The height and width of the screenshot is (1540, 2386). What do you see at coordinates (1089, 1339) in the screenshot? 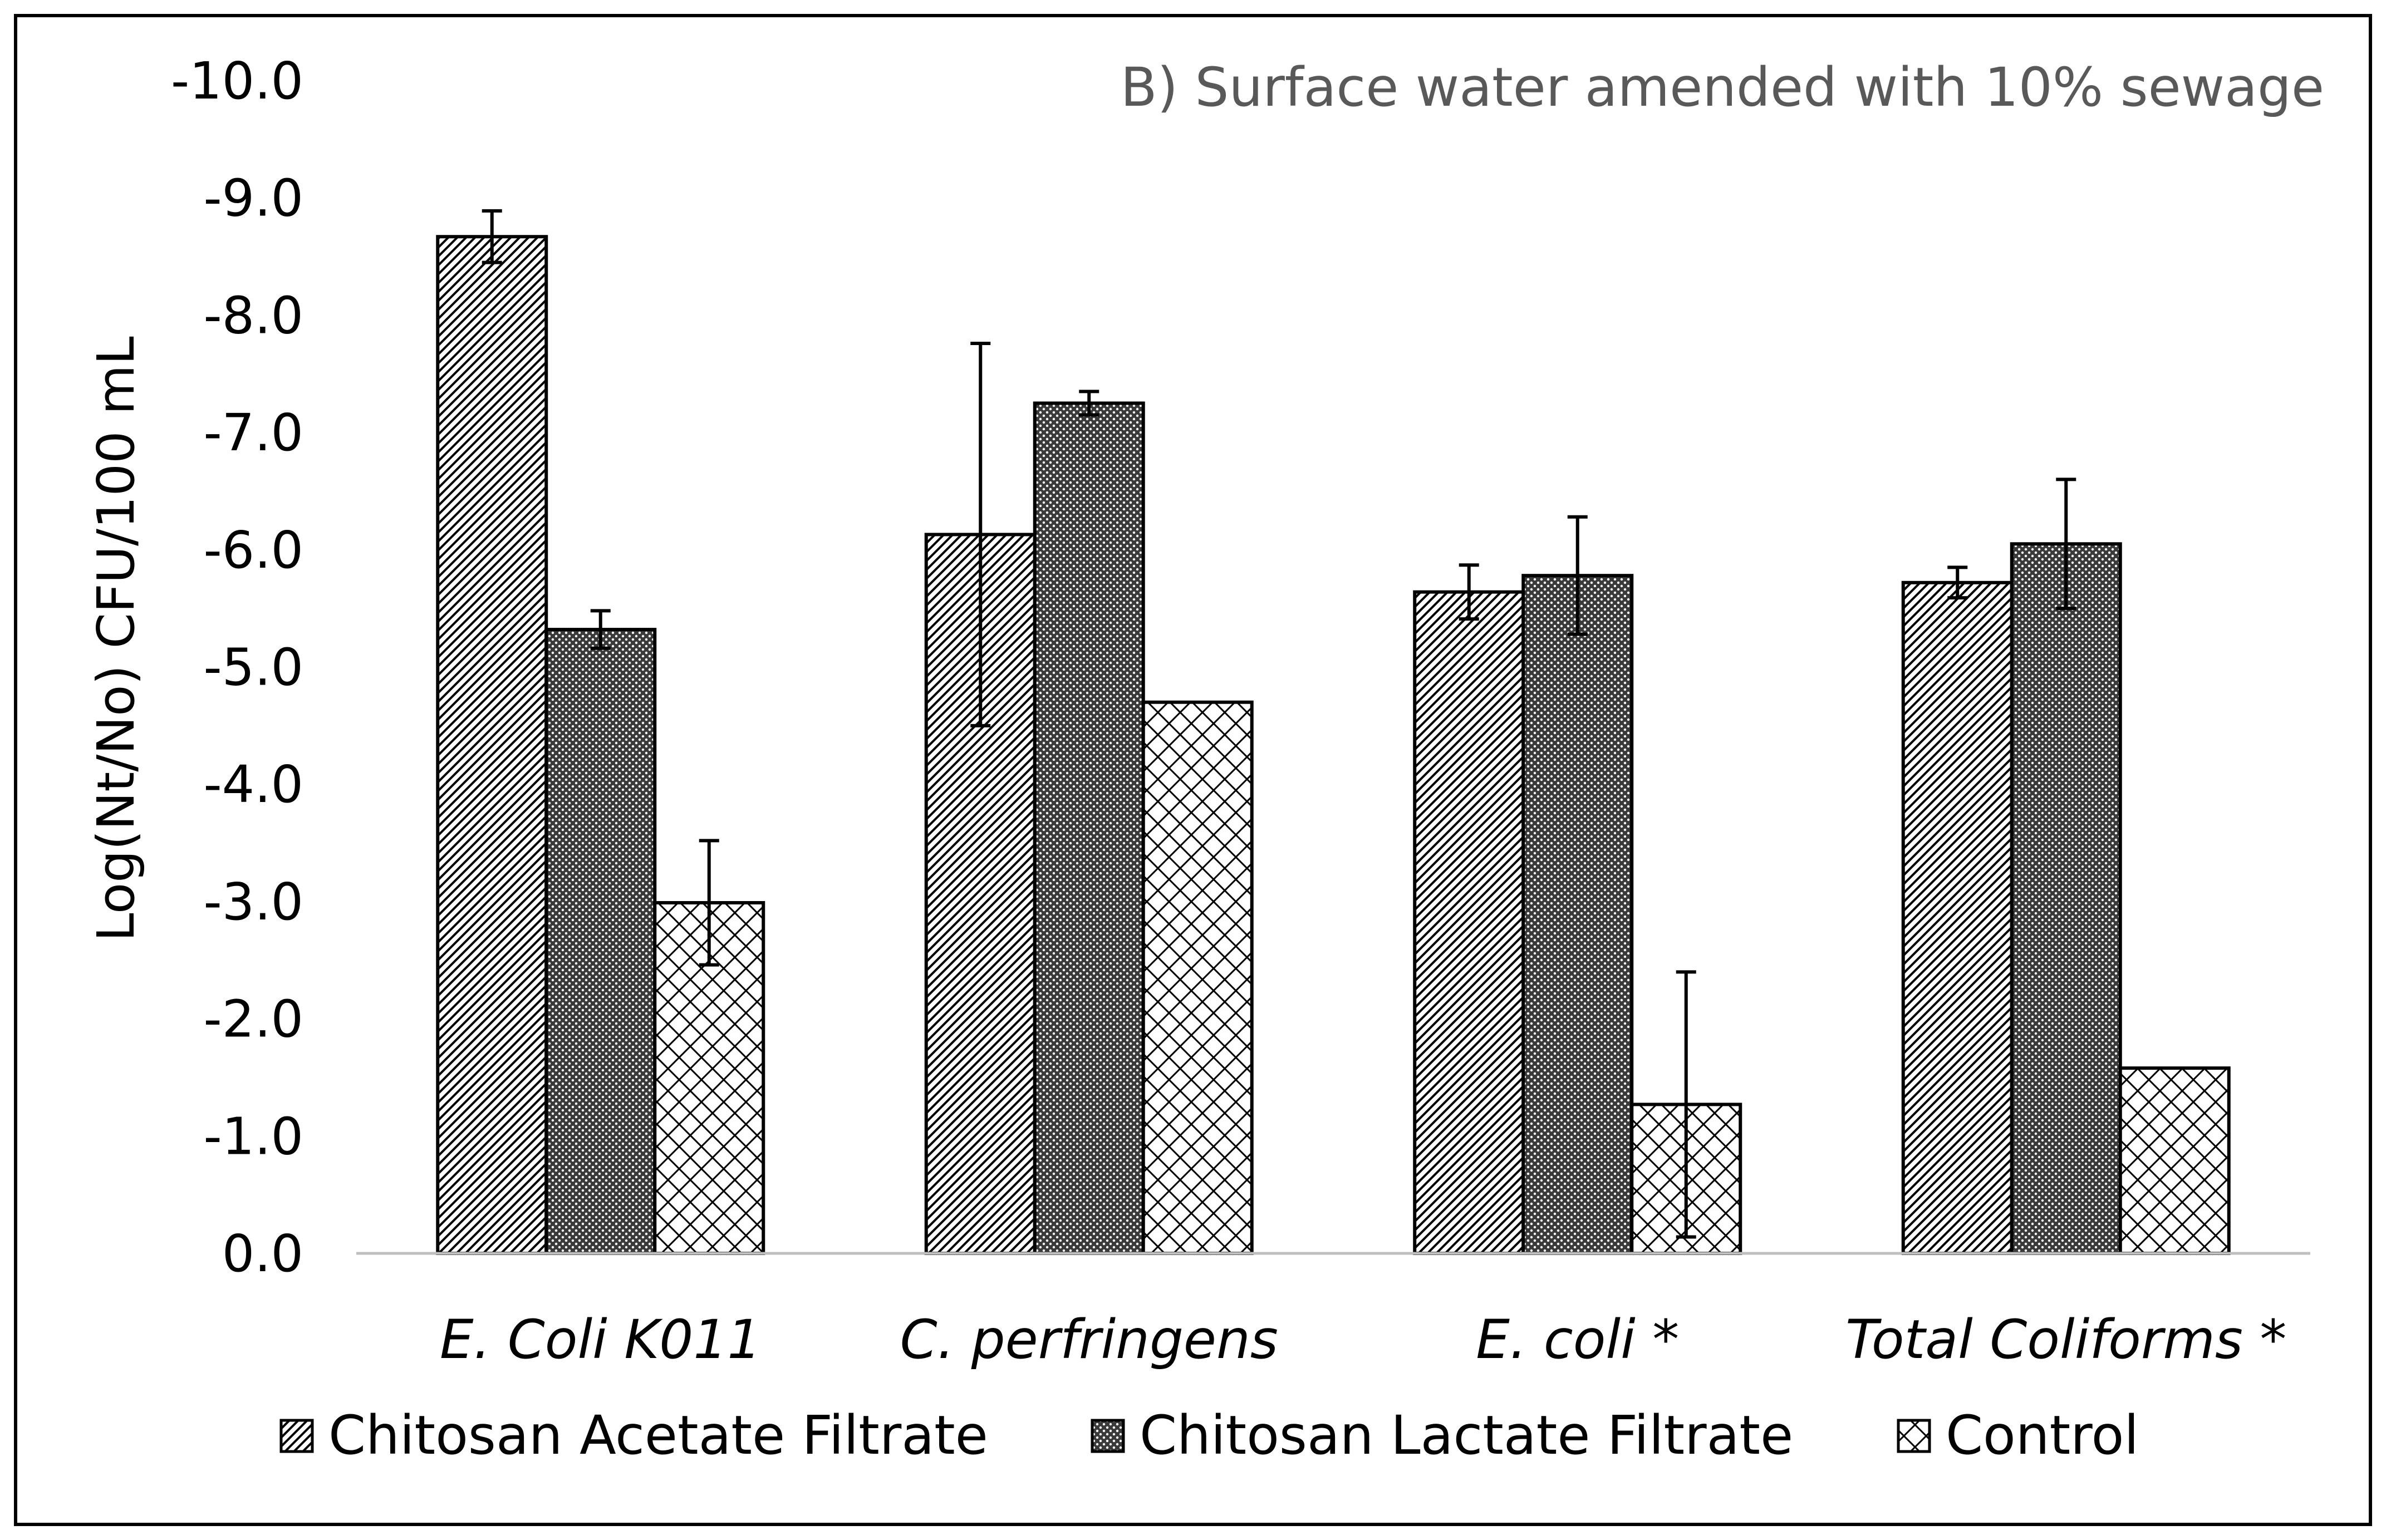
I see `x-category-label: C. perfringens` at bounding box center [1089, 1339].